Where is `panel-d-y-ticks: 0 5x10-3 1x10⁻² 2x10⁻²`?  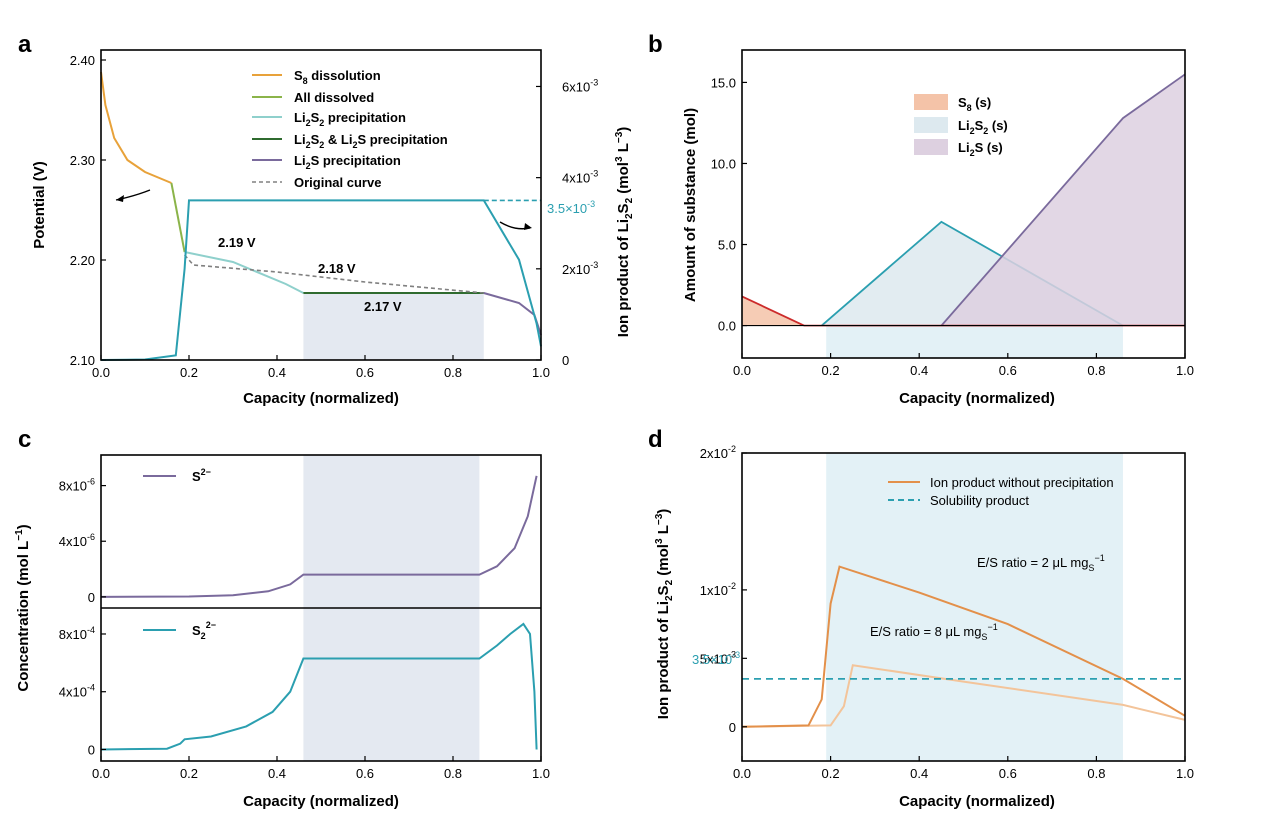
panel-d-y-ticks: 0 5x10-3 1x10⁻² 2x10⁻² is located at coordinates (723, 589).